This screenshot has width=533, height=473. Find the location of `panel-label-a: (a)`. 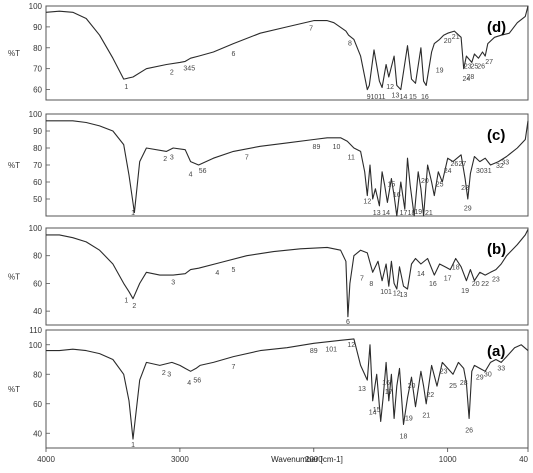

panel-label-a: (a) is located at coordinates (496, 351).